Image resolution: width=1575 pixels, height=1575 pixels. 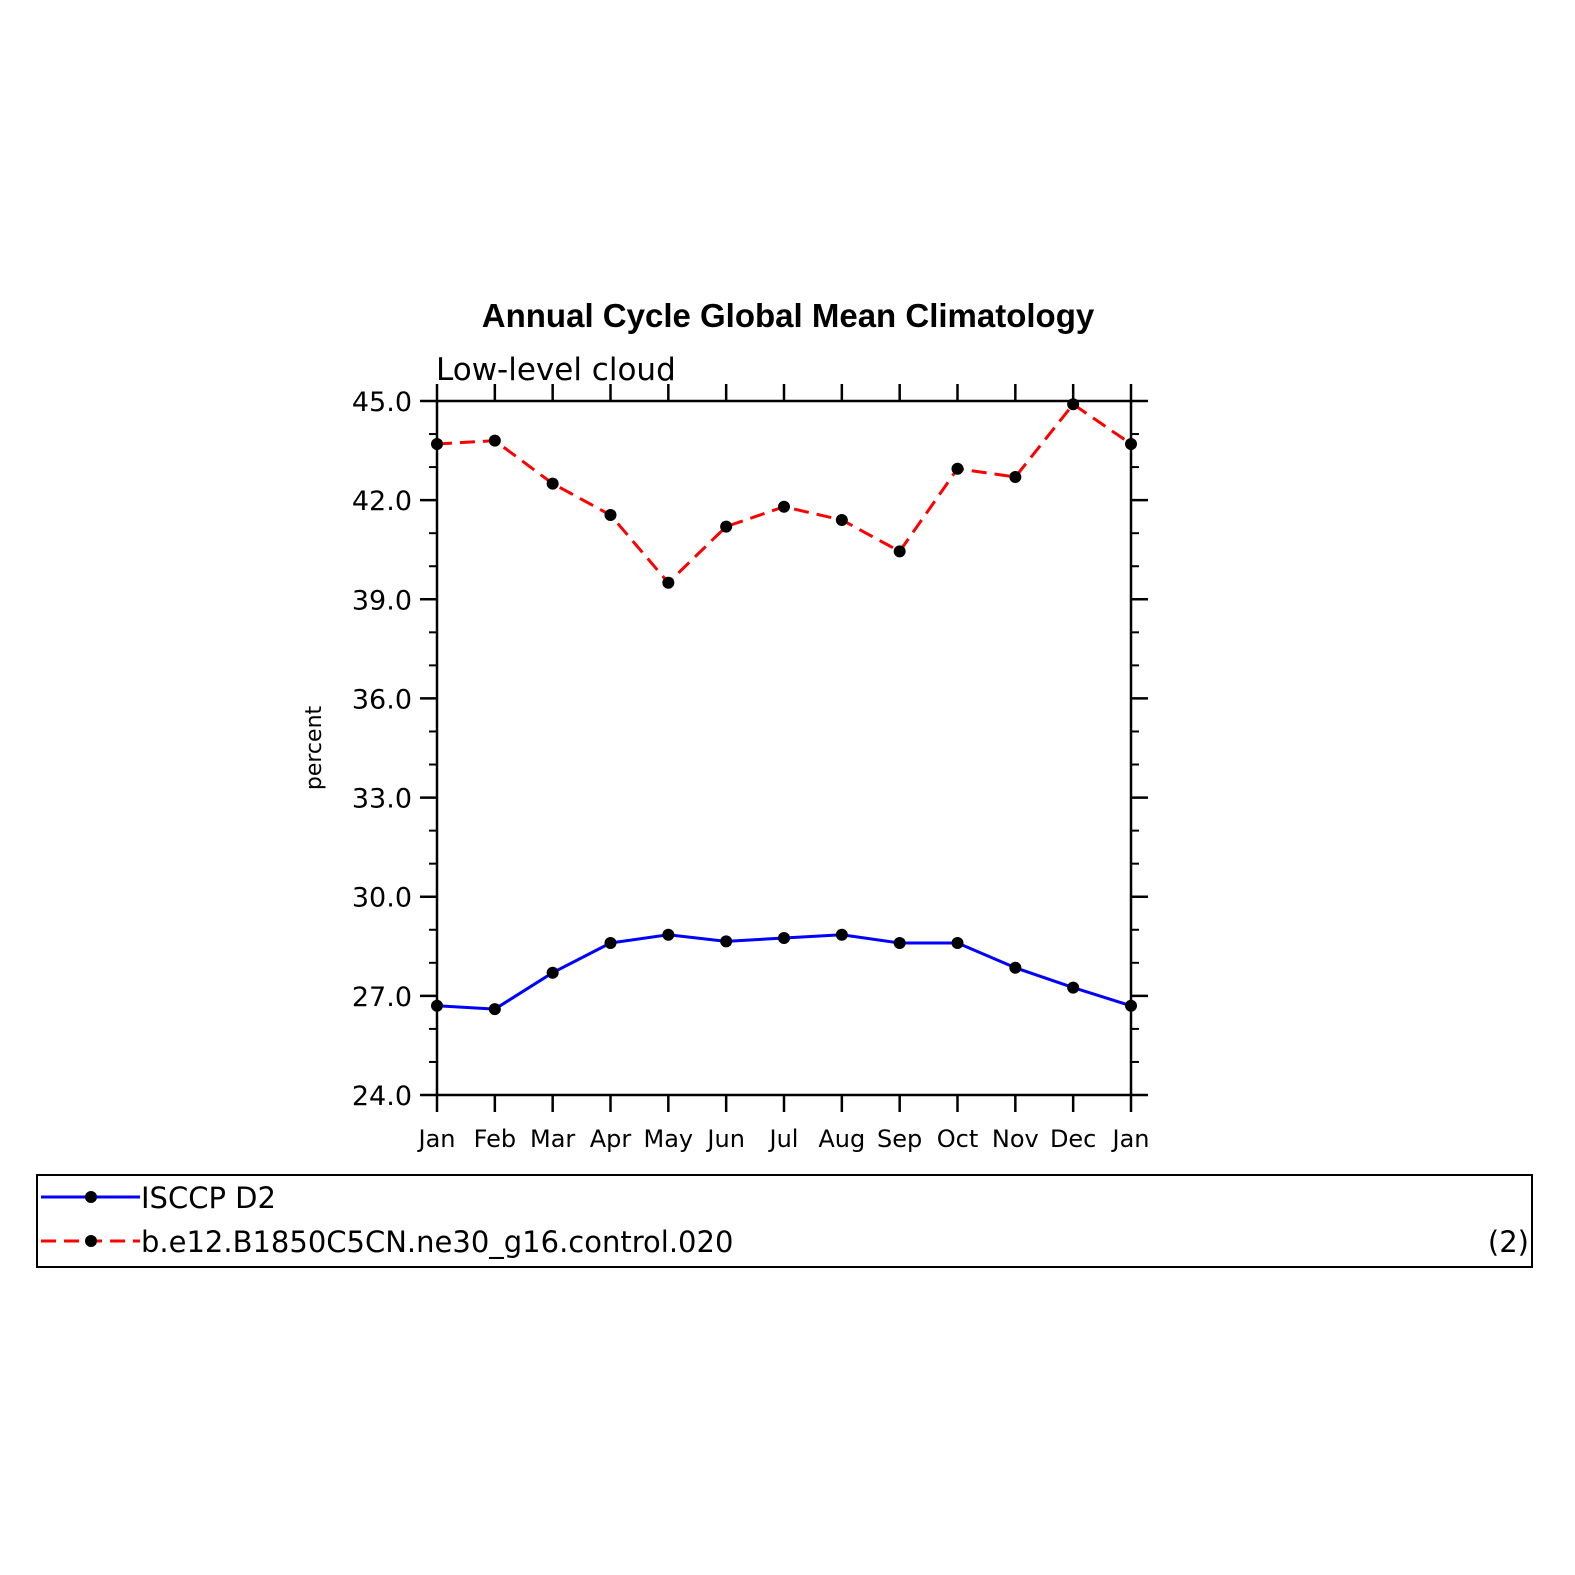 I want to click on legend-label-1: ISCCP D2, so click(x=208, y=1198).